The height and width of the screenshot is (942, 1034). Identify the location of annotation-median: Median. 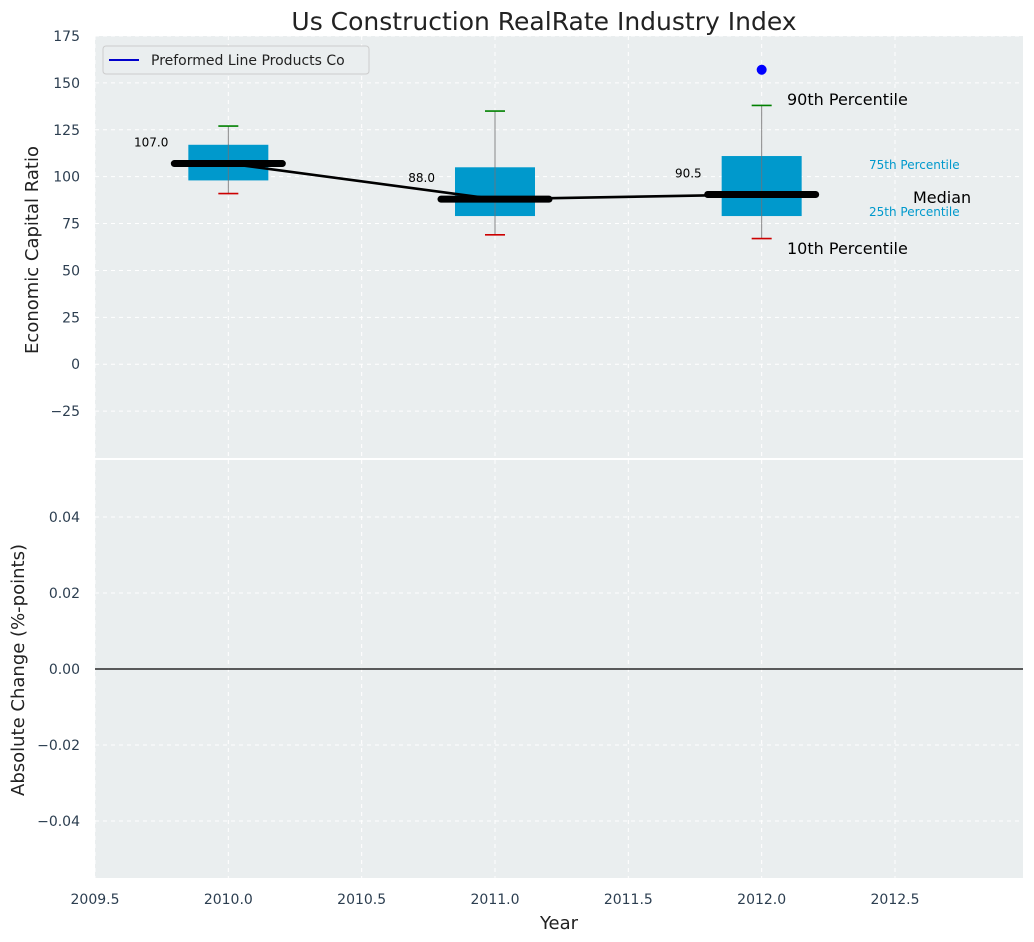
(942, 197).